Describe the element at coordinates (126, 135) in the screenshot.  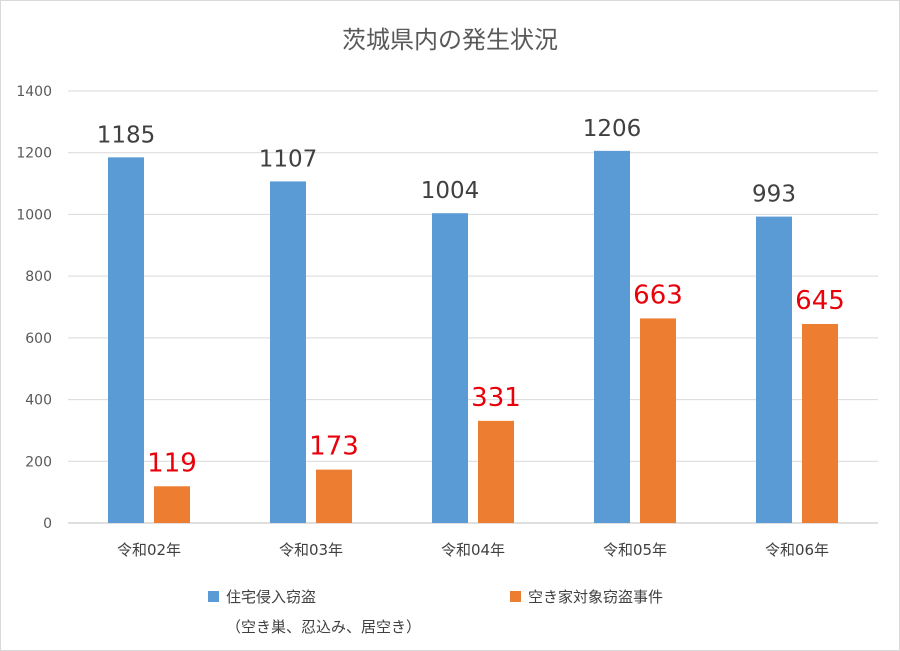
I see `data-label-series1: 1185` at that location.